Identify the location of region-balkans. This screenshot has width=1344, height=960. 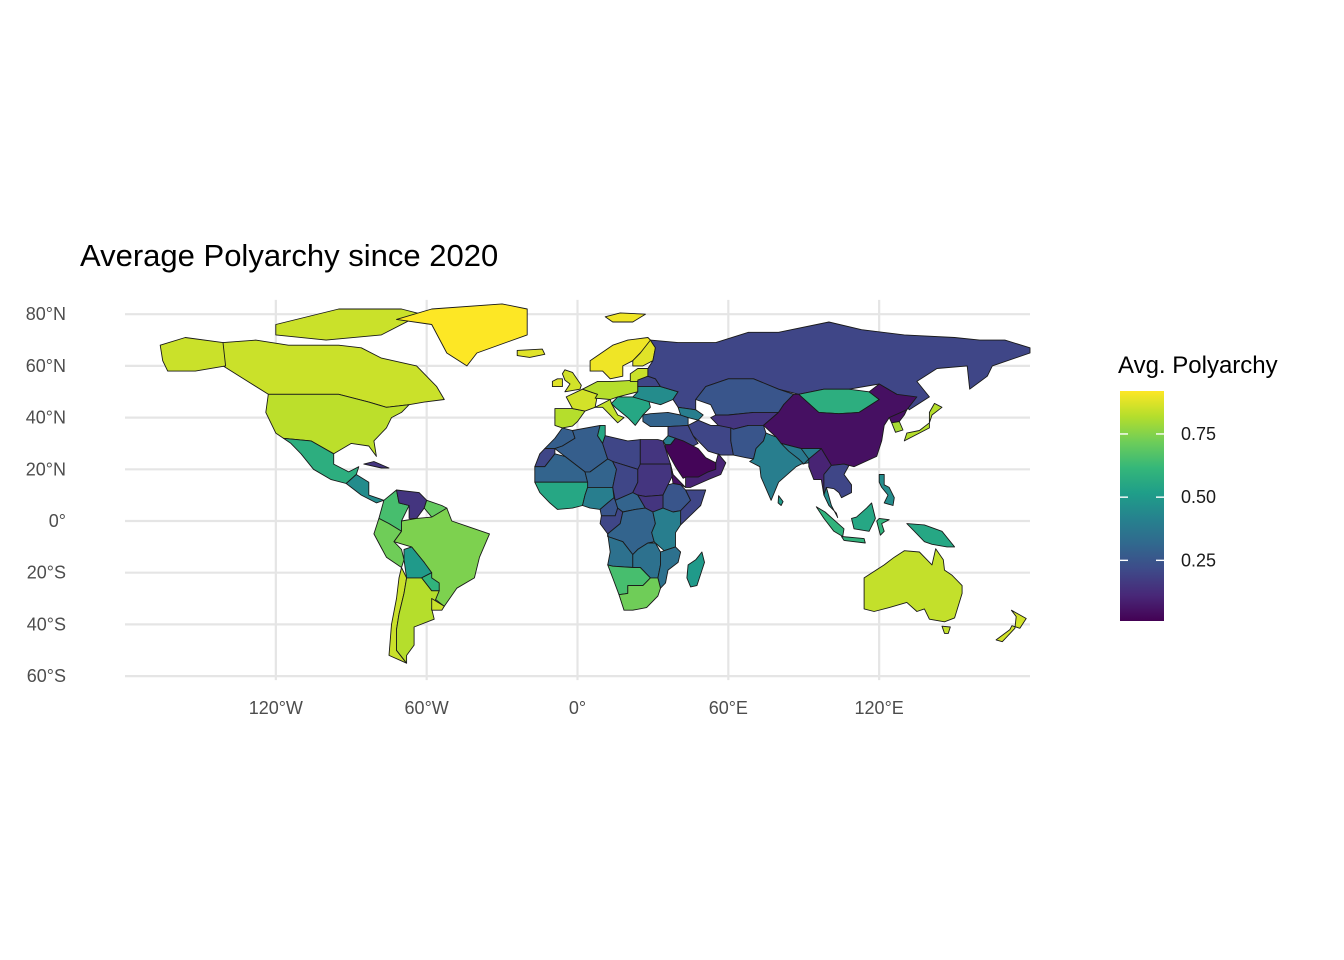
(630, 411).